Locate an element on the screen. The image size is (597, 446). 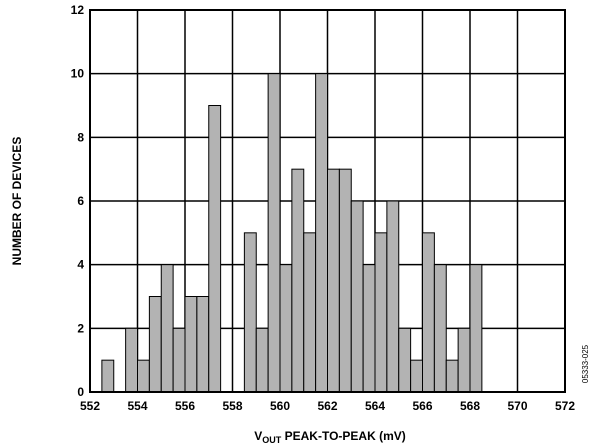
x-axis-label-rest: PEAK-TO-PEAK (mV) is located at coordinates (343, 436).